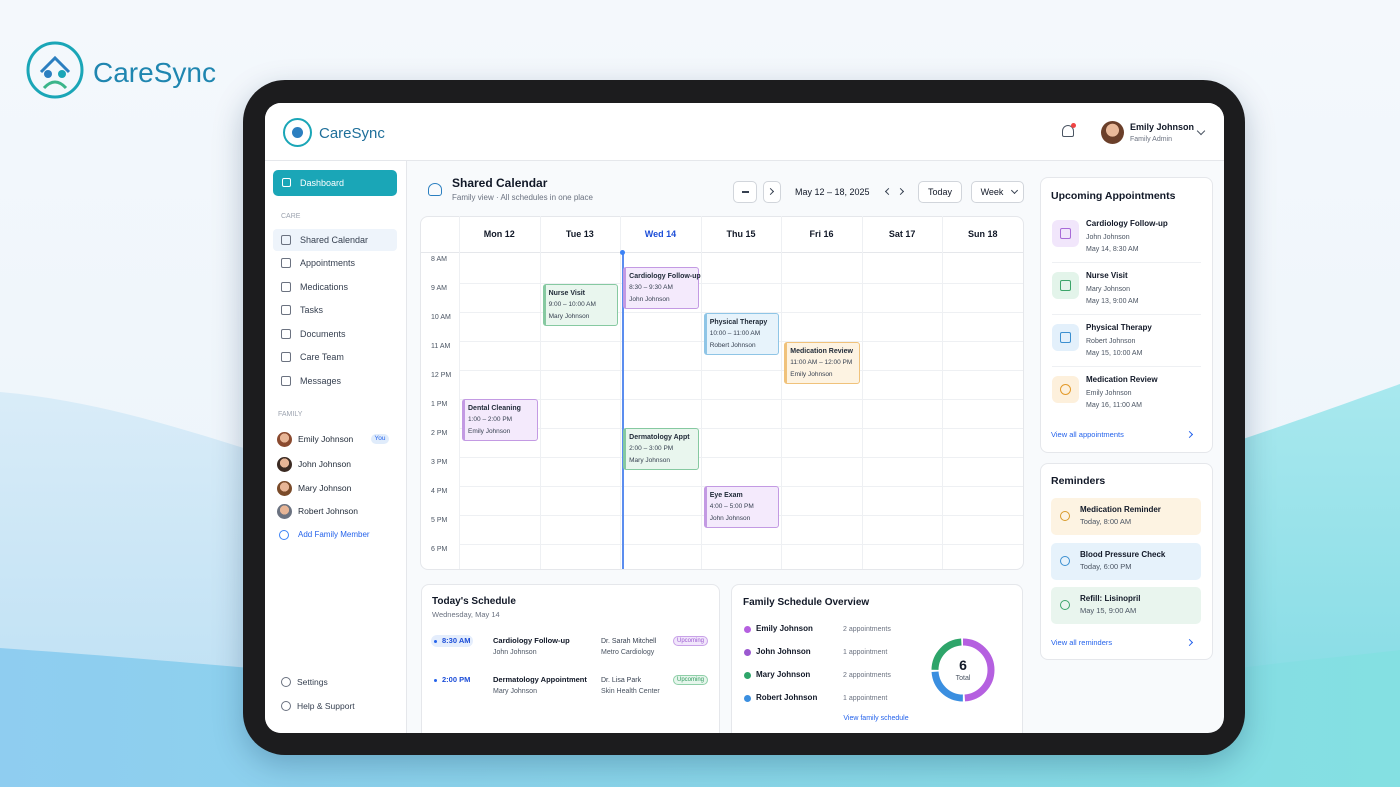 This screenshot has width=1400, height=787. Describe the element at coordinates (567, 293) in the screenshot. I see `event-title: Nurse Visit` at that location.